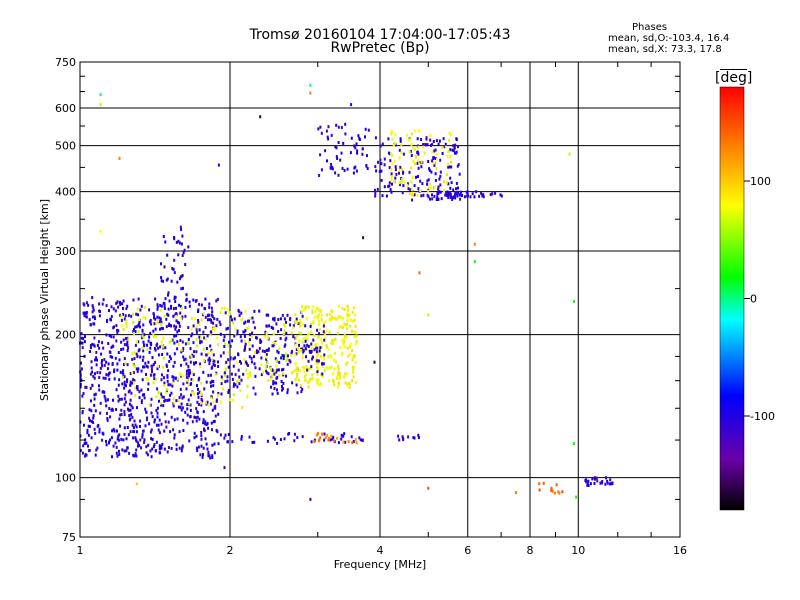 This screenshot has height=600, width=800. What do you see at coordinates (762, 416) in the screenshot?
I see `colorbar-tick-label: -100` at bounding box center [762, 416].